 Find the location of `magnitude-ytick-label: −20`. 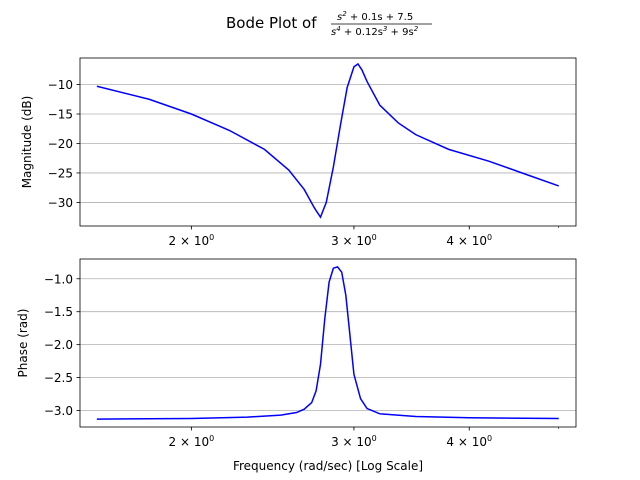

magnitude-ytick-label: −20 is located at coordinates (60, 144).